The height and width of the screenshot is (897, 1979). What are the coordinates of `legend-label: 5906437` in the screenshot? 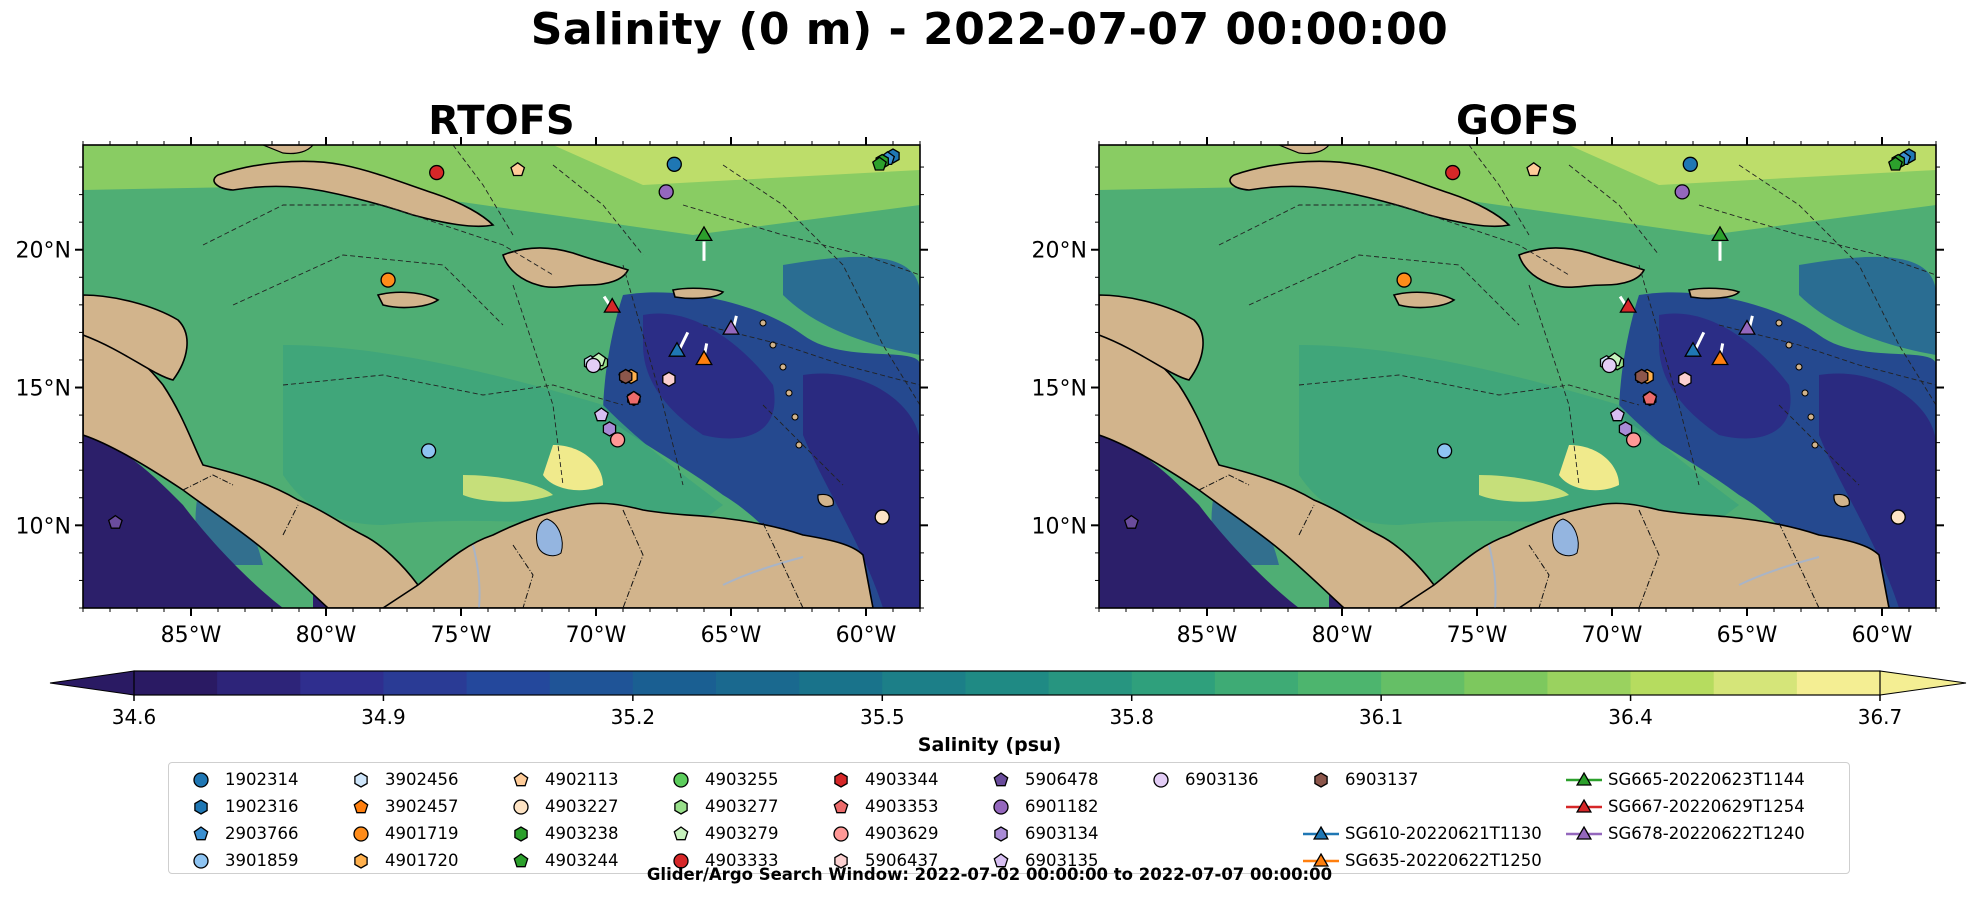 It's located at (902, 860).